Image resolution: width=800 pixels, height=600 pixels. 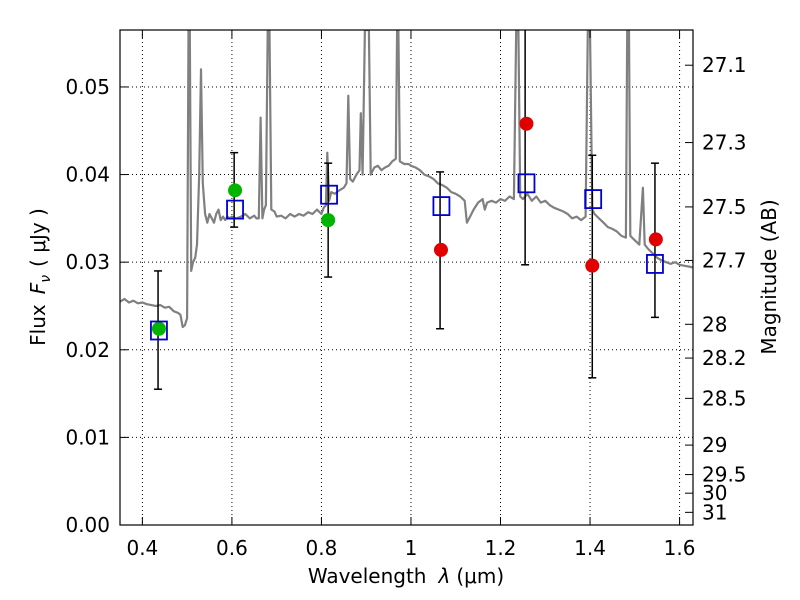 I want to click on x-tick-label: 1.4, so click(x=590, y=548).